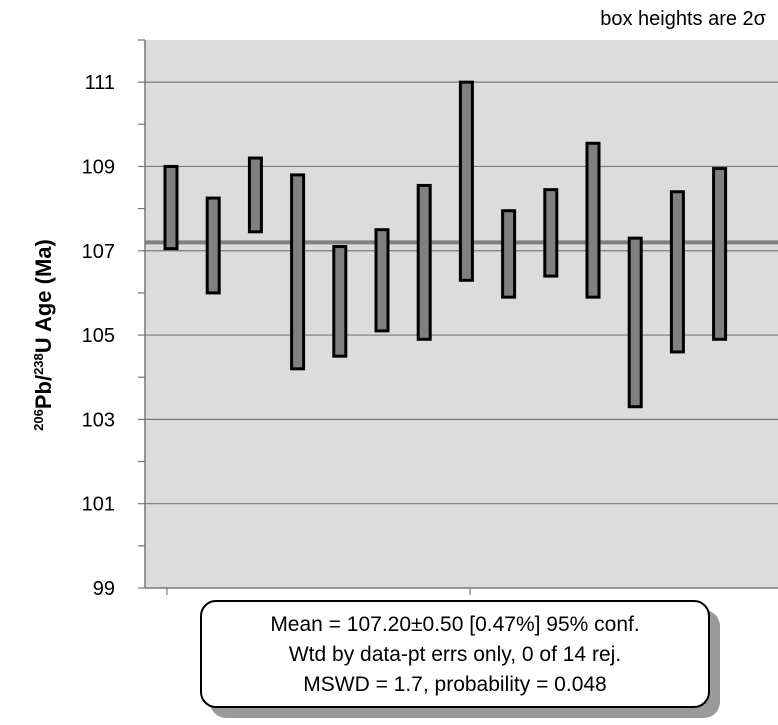 Image resolution: width=778 pixels, height=725 pixels. Describe the element at coordinates (38, 364) in the screenshot. I see `y-label-sup-2: 238` at that location.